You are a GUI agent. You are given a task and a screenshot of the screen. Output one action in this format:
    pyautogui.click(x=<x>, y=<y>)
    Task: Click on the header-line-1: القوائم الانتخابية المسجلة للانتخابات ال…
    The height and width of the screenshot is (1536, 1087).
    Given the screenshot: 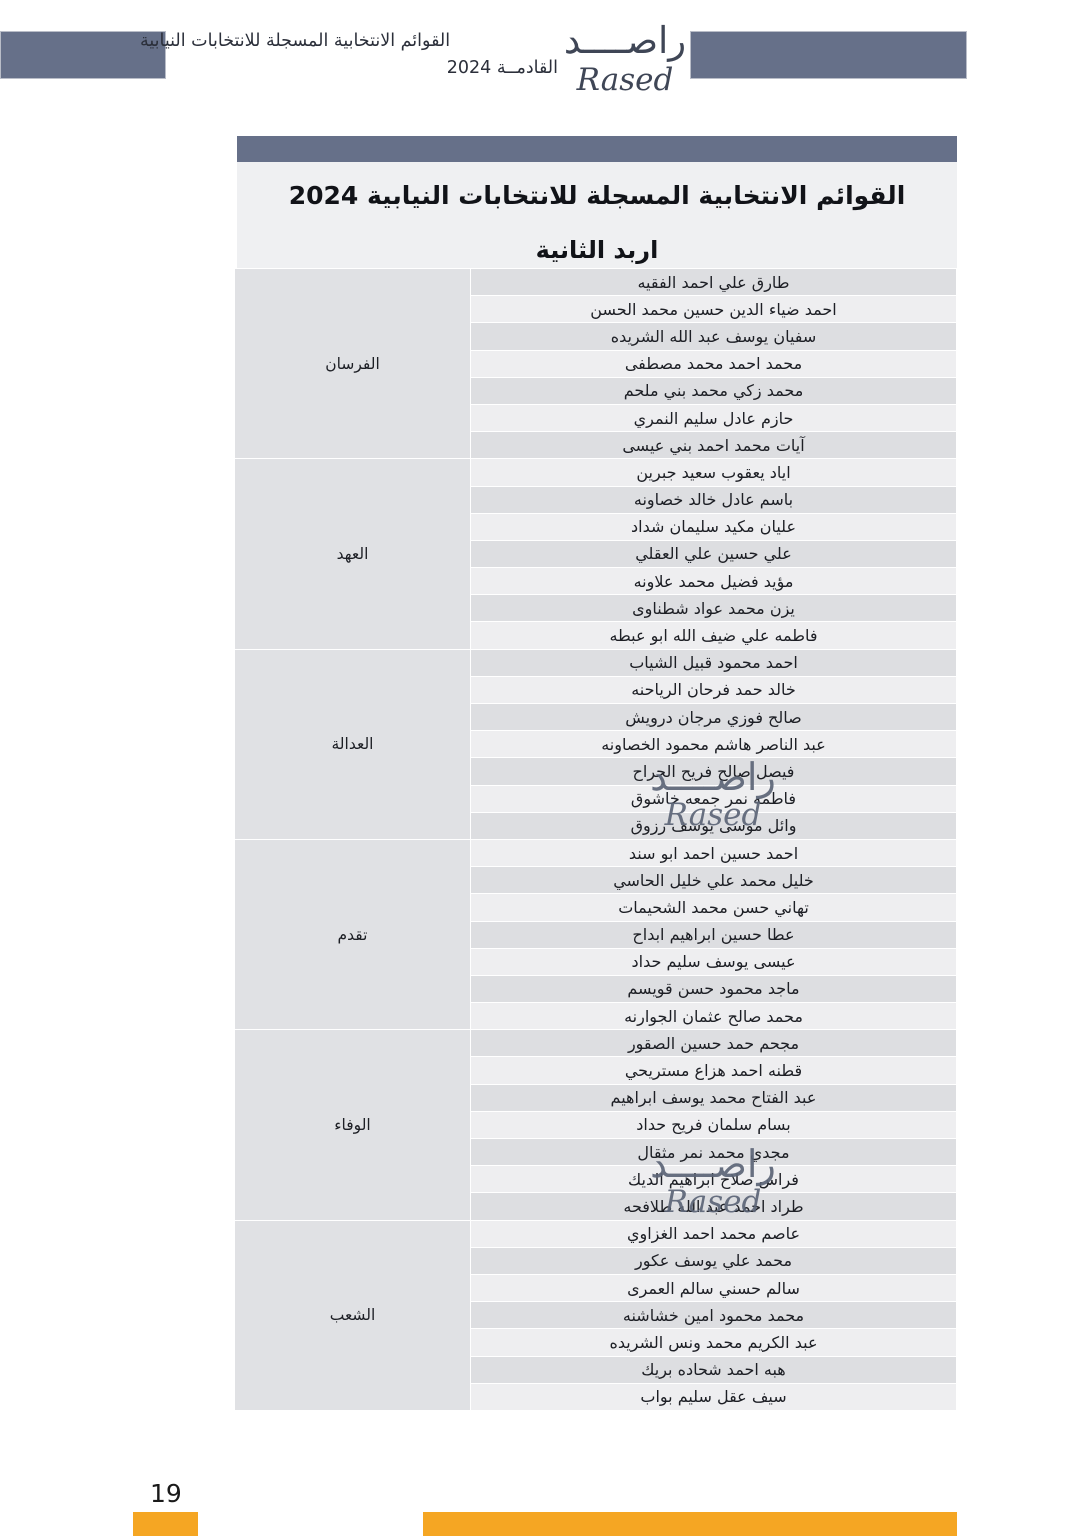 What is the action you would take?
    pyautogui.click(x=295, y=41)
    